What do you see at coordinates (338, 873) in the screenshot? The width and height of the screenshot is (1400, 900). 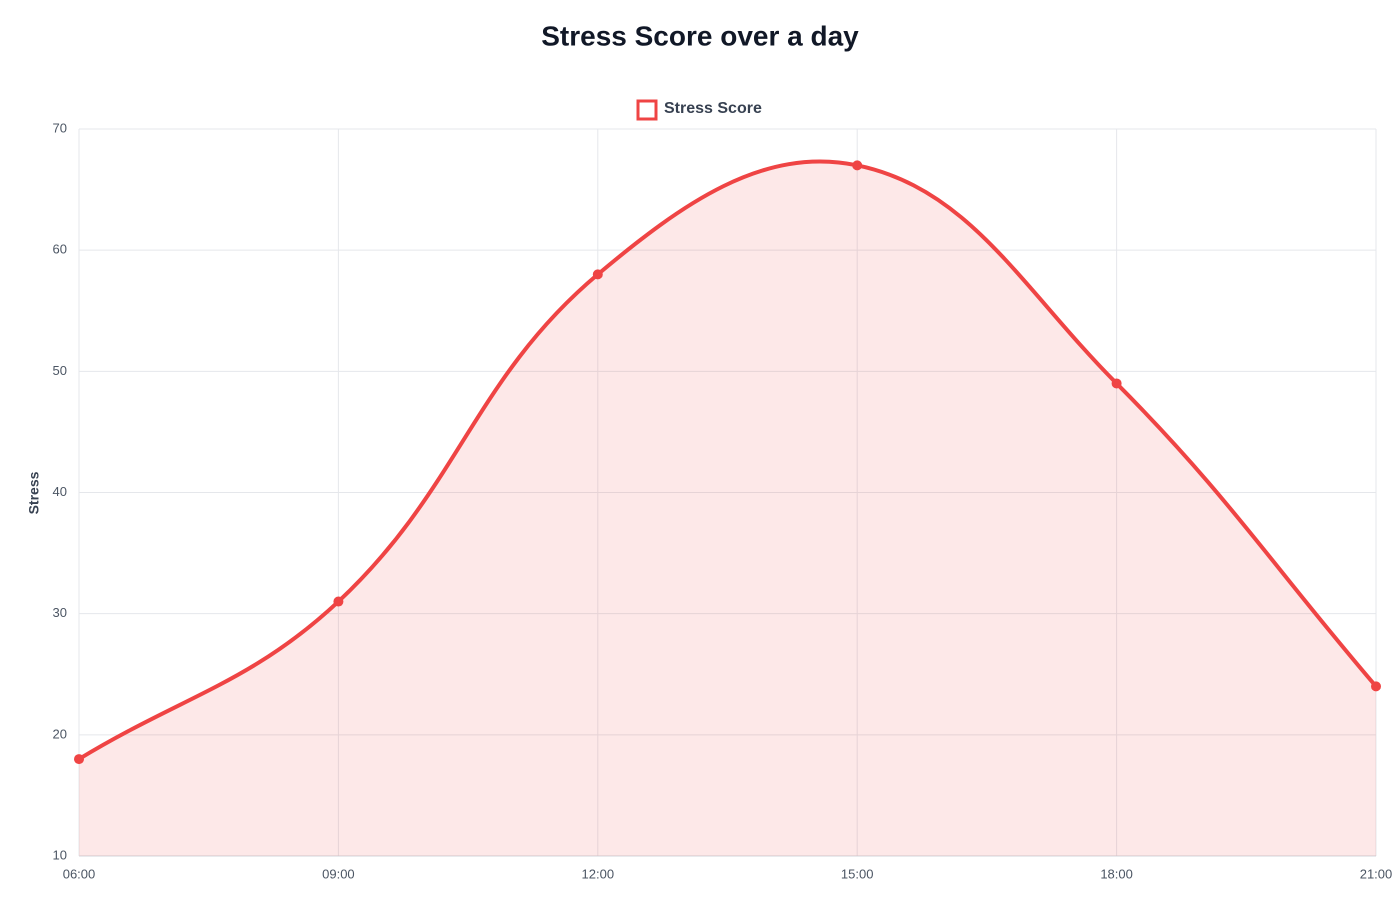 I see `x-tick-label: 09:00` at bounding box center [338, 873].